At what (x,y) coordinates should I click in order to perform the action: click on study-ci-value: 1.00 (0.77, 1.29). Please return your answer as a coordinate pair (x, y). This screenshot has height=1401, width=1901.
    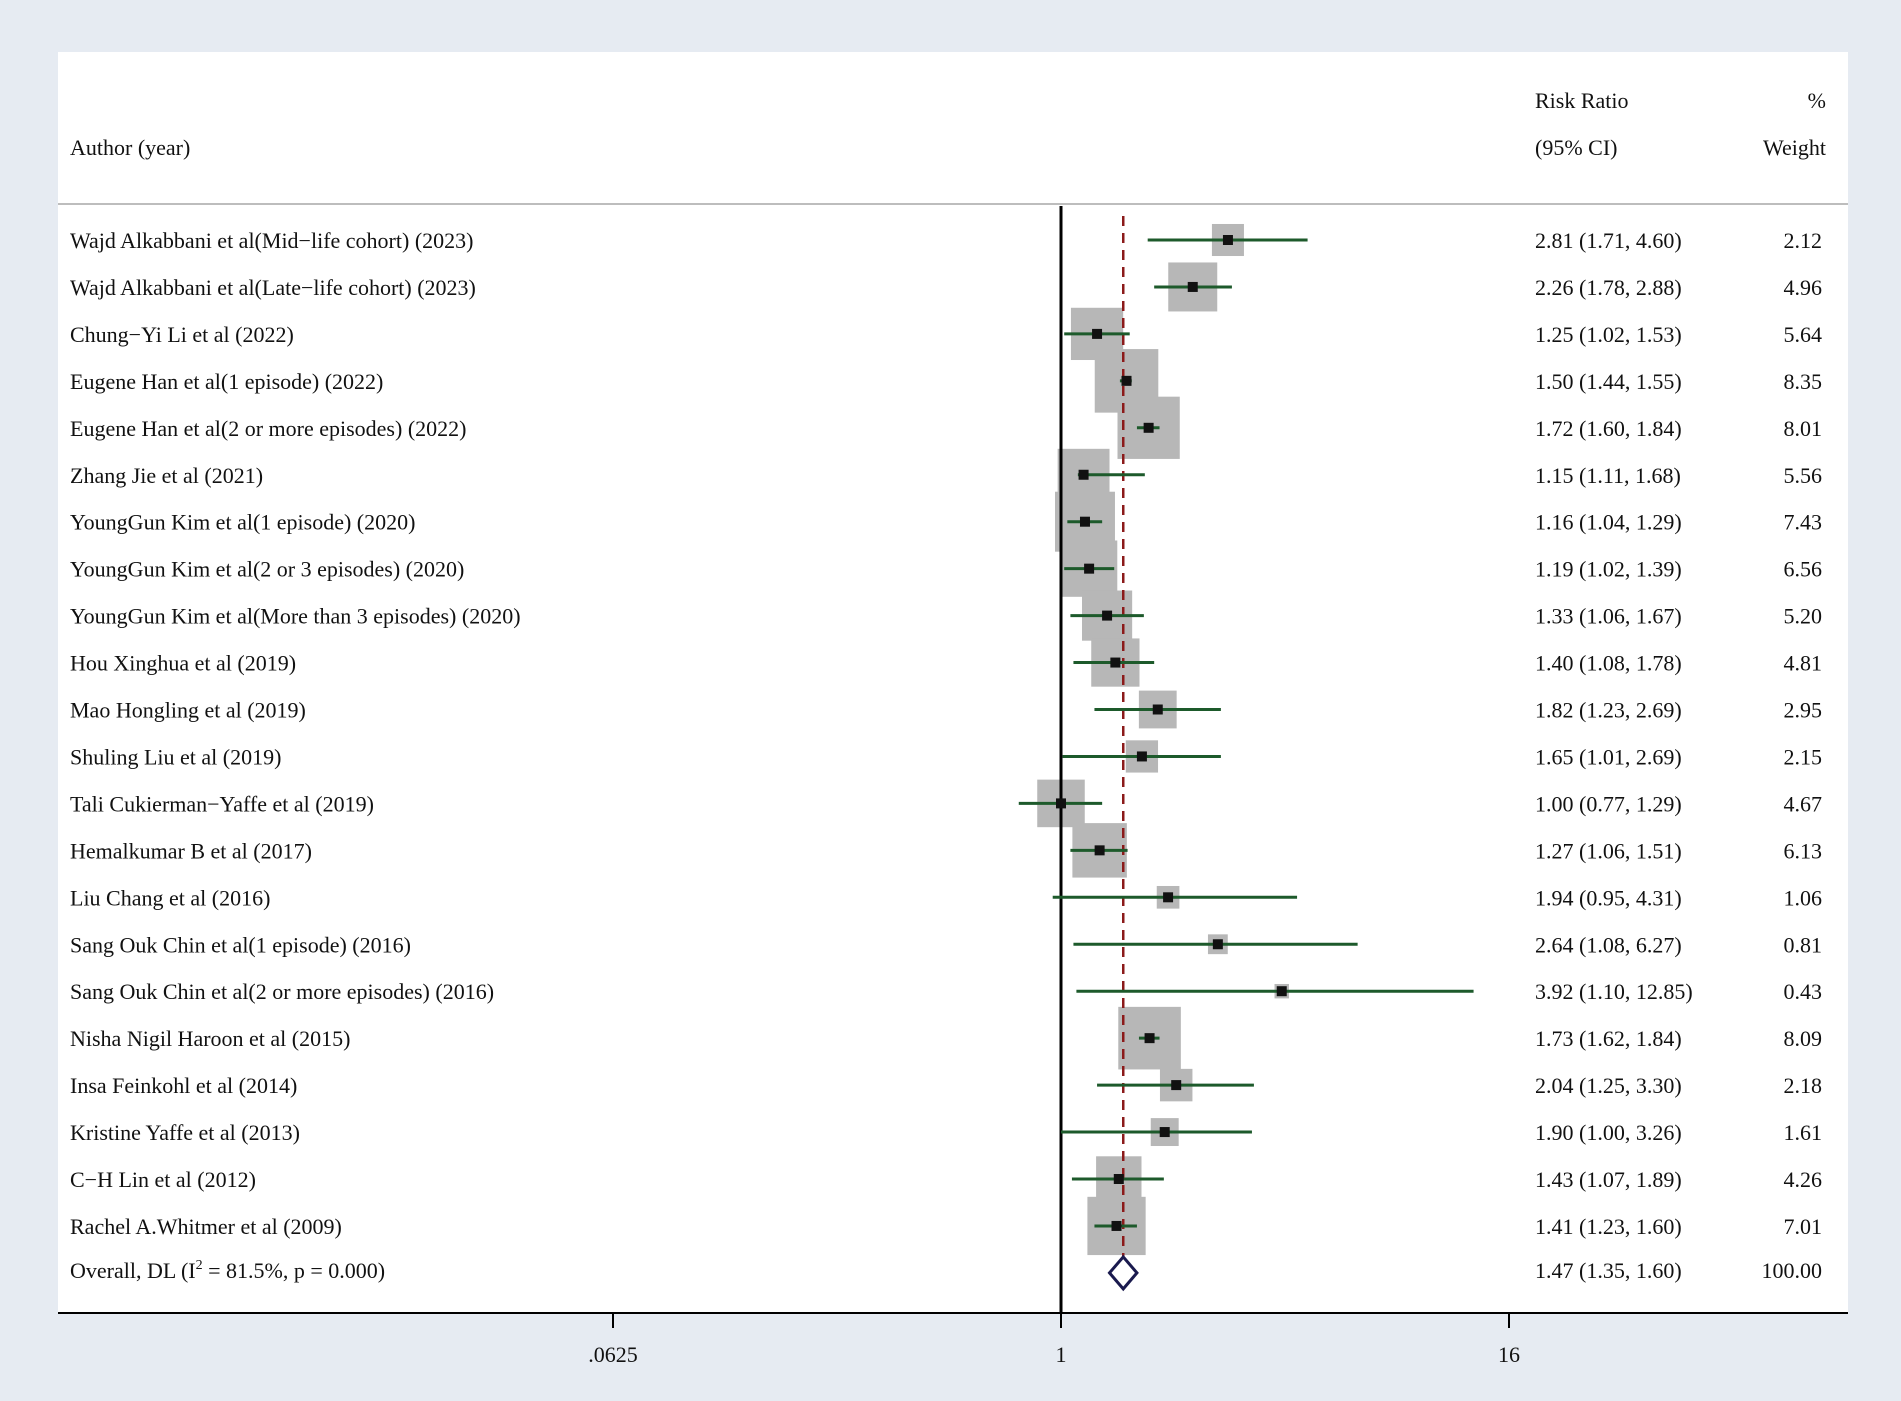
    Looking at the image, I should click on (1608, 803).